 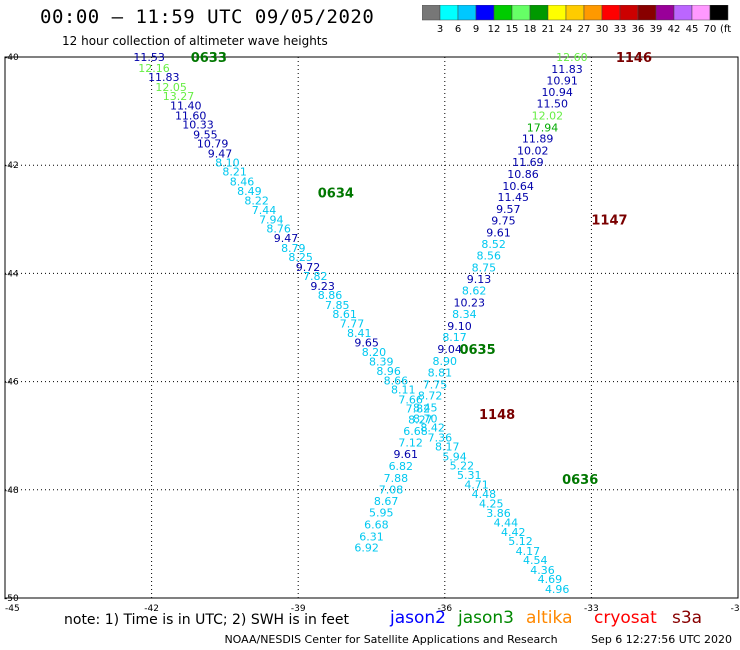 I want to click on wave-height-point: 8.27, so click(x=420, y=419).